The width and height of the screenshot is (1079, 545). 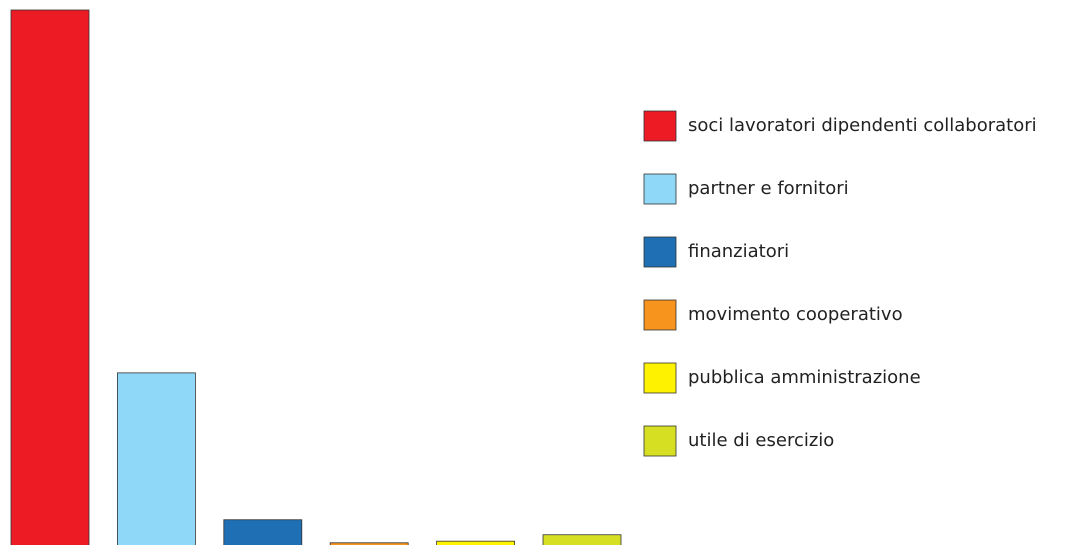 I want to click on legend-label: movimento cooperativo, so click(x=795, y=314).